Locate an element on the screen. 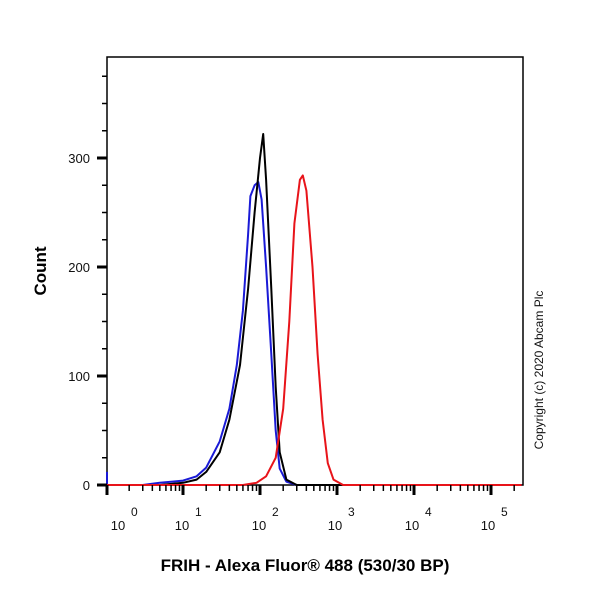  x-tick-label-1e2: 10 2 is located at coordinates (265, 519).